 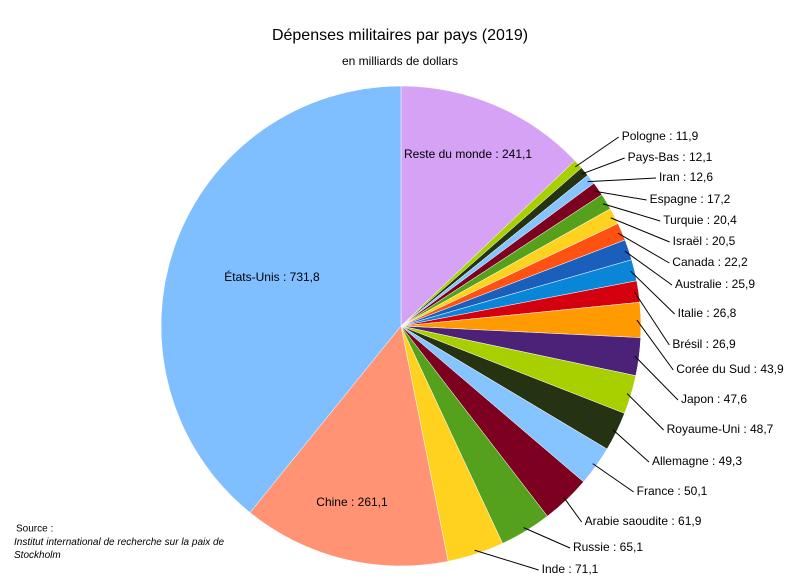 I want to click on source-heading: Source :, so click(x=34, y=529).